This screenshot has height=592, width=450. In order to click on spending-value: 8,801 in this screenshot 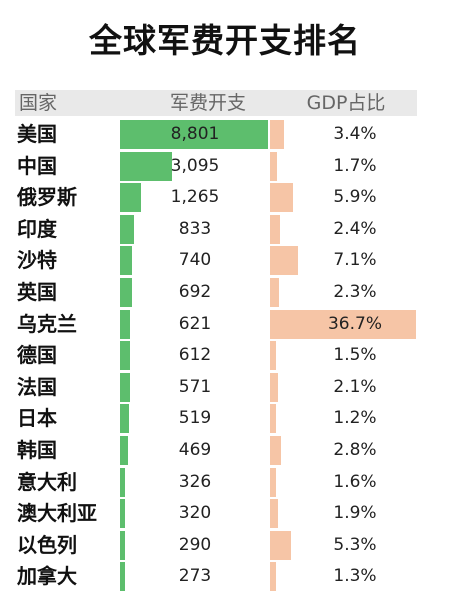, I will do `click(195, 134)`.